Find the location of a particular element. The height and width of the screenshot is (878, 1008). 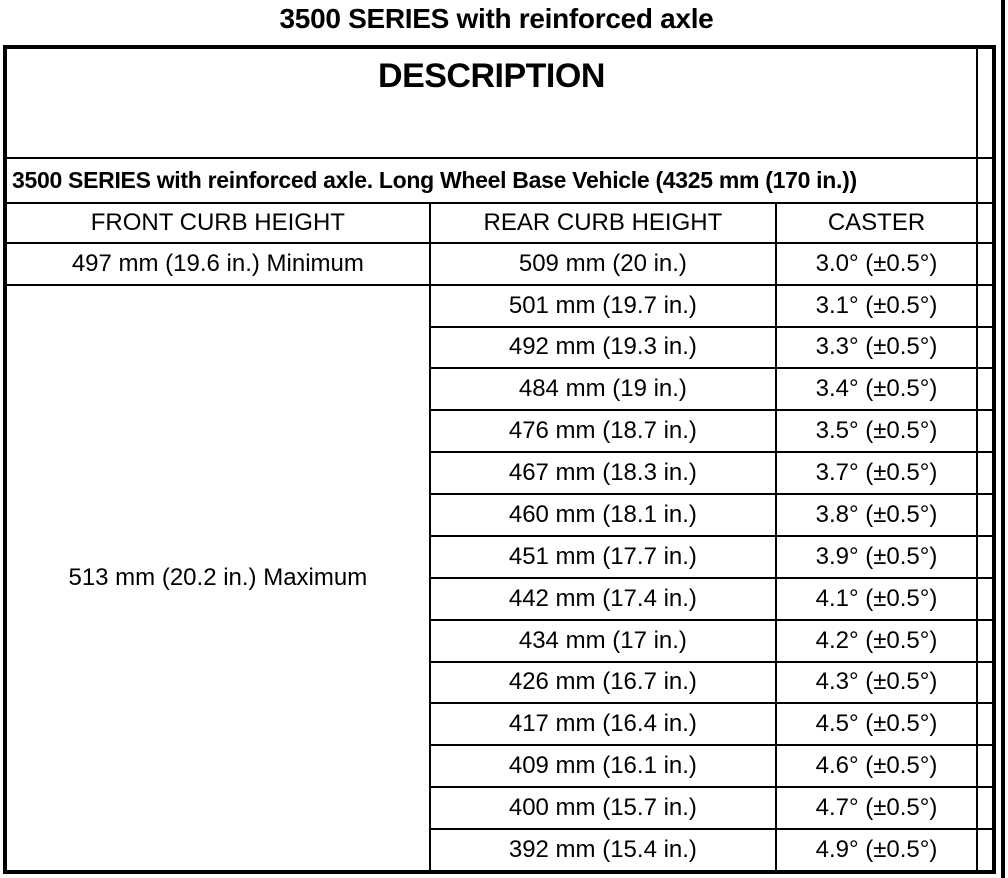

column-header-caster: CASTER is located at coordinates (876, 222).